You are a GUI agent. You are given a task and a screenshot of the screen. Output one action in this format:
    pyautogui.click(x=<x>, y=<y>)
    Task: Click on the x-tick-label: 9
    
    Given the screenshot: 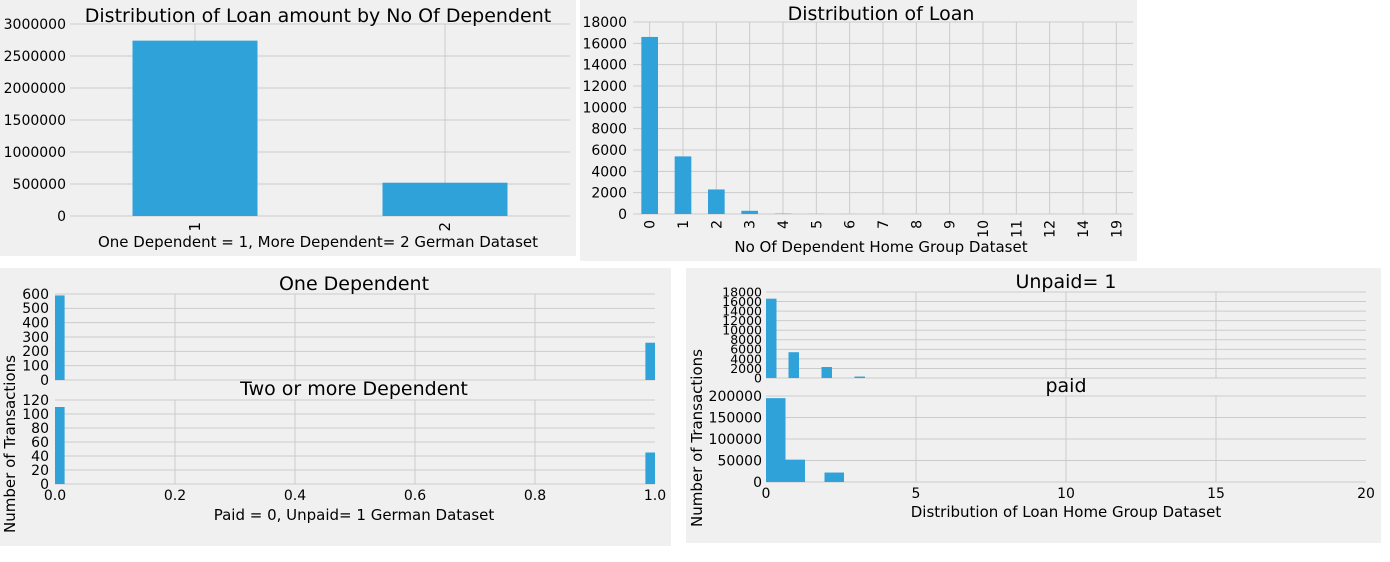 What is the action you would take?
    pyautogui.click(x=951, y=224)
    